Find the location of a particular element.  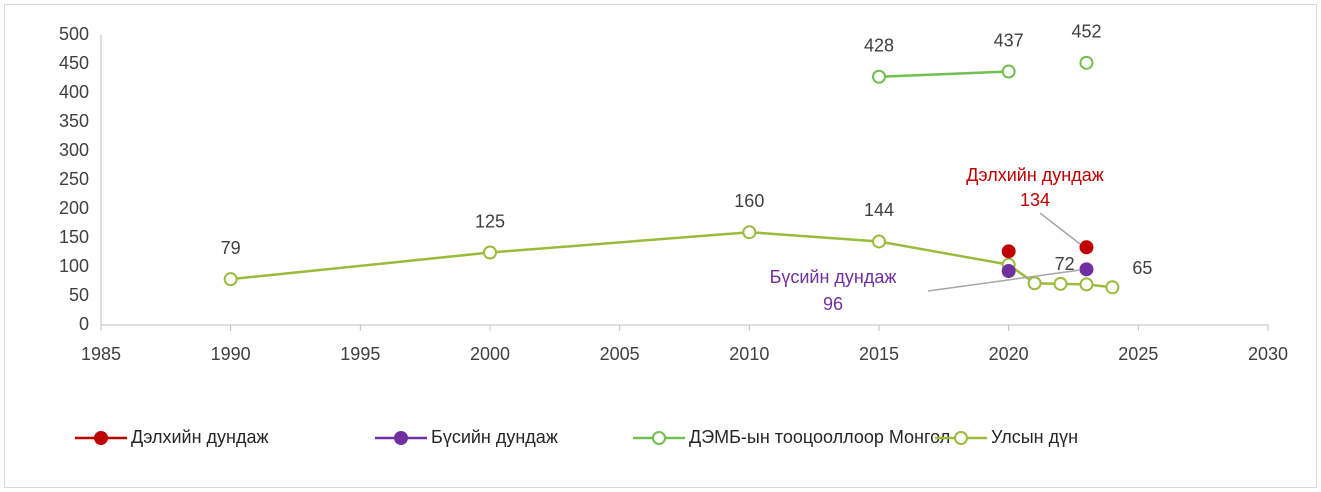

legend-item: Дэлхийн дундаж is located at coordinates (172, 437).